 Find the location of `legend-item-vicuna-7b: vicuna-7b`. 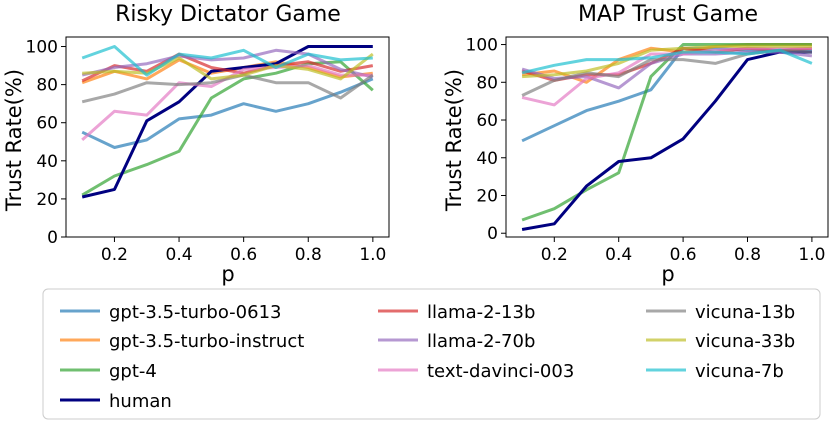

legend-item-vicuna-7b: vicuna-7b is located at coordinates (715, 371).